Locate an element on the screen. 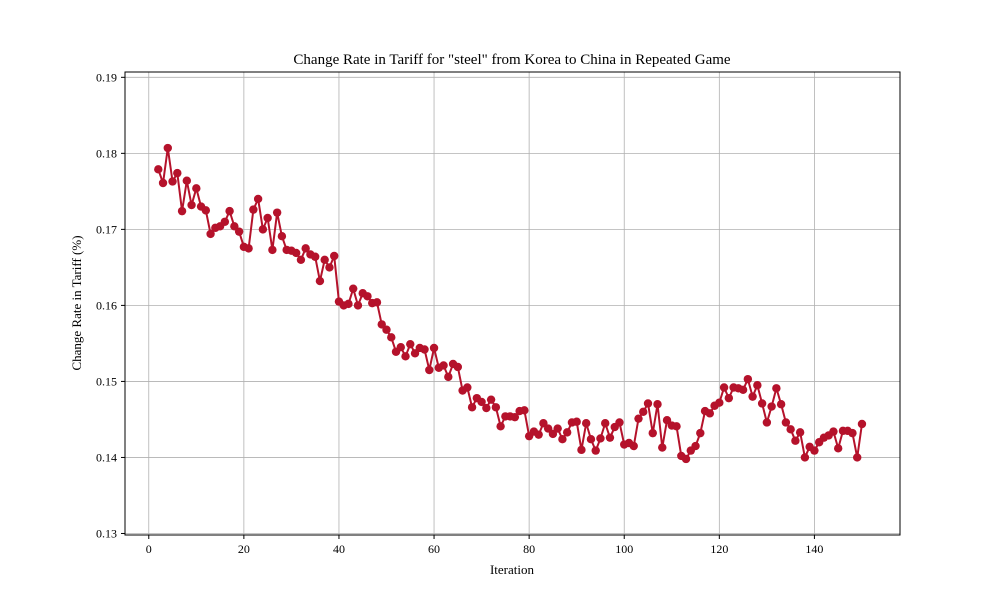 The height and width of the screenshot is (600, 1000). x-tick-label: 0 is located at coordinates (149, 549).